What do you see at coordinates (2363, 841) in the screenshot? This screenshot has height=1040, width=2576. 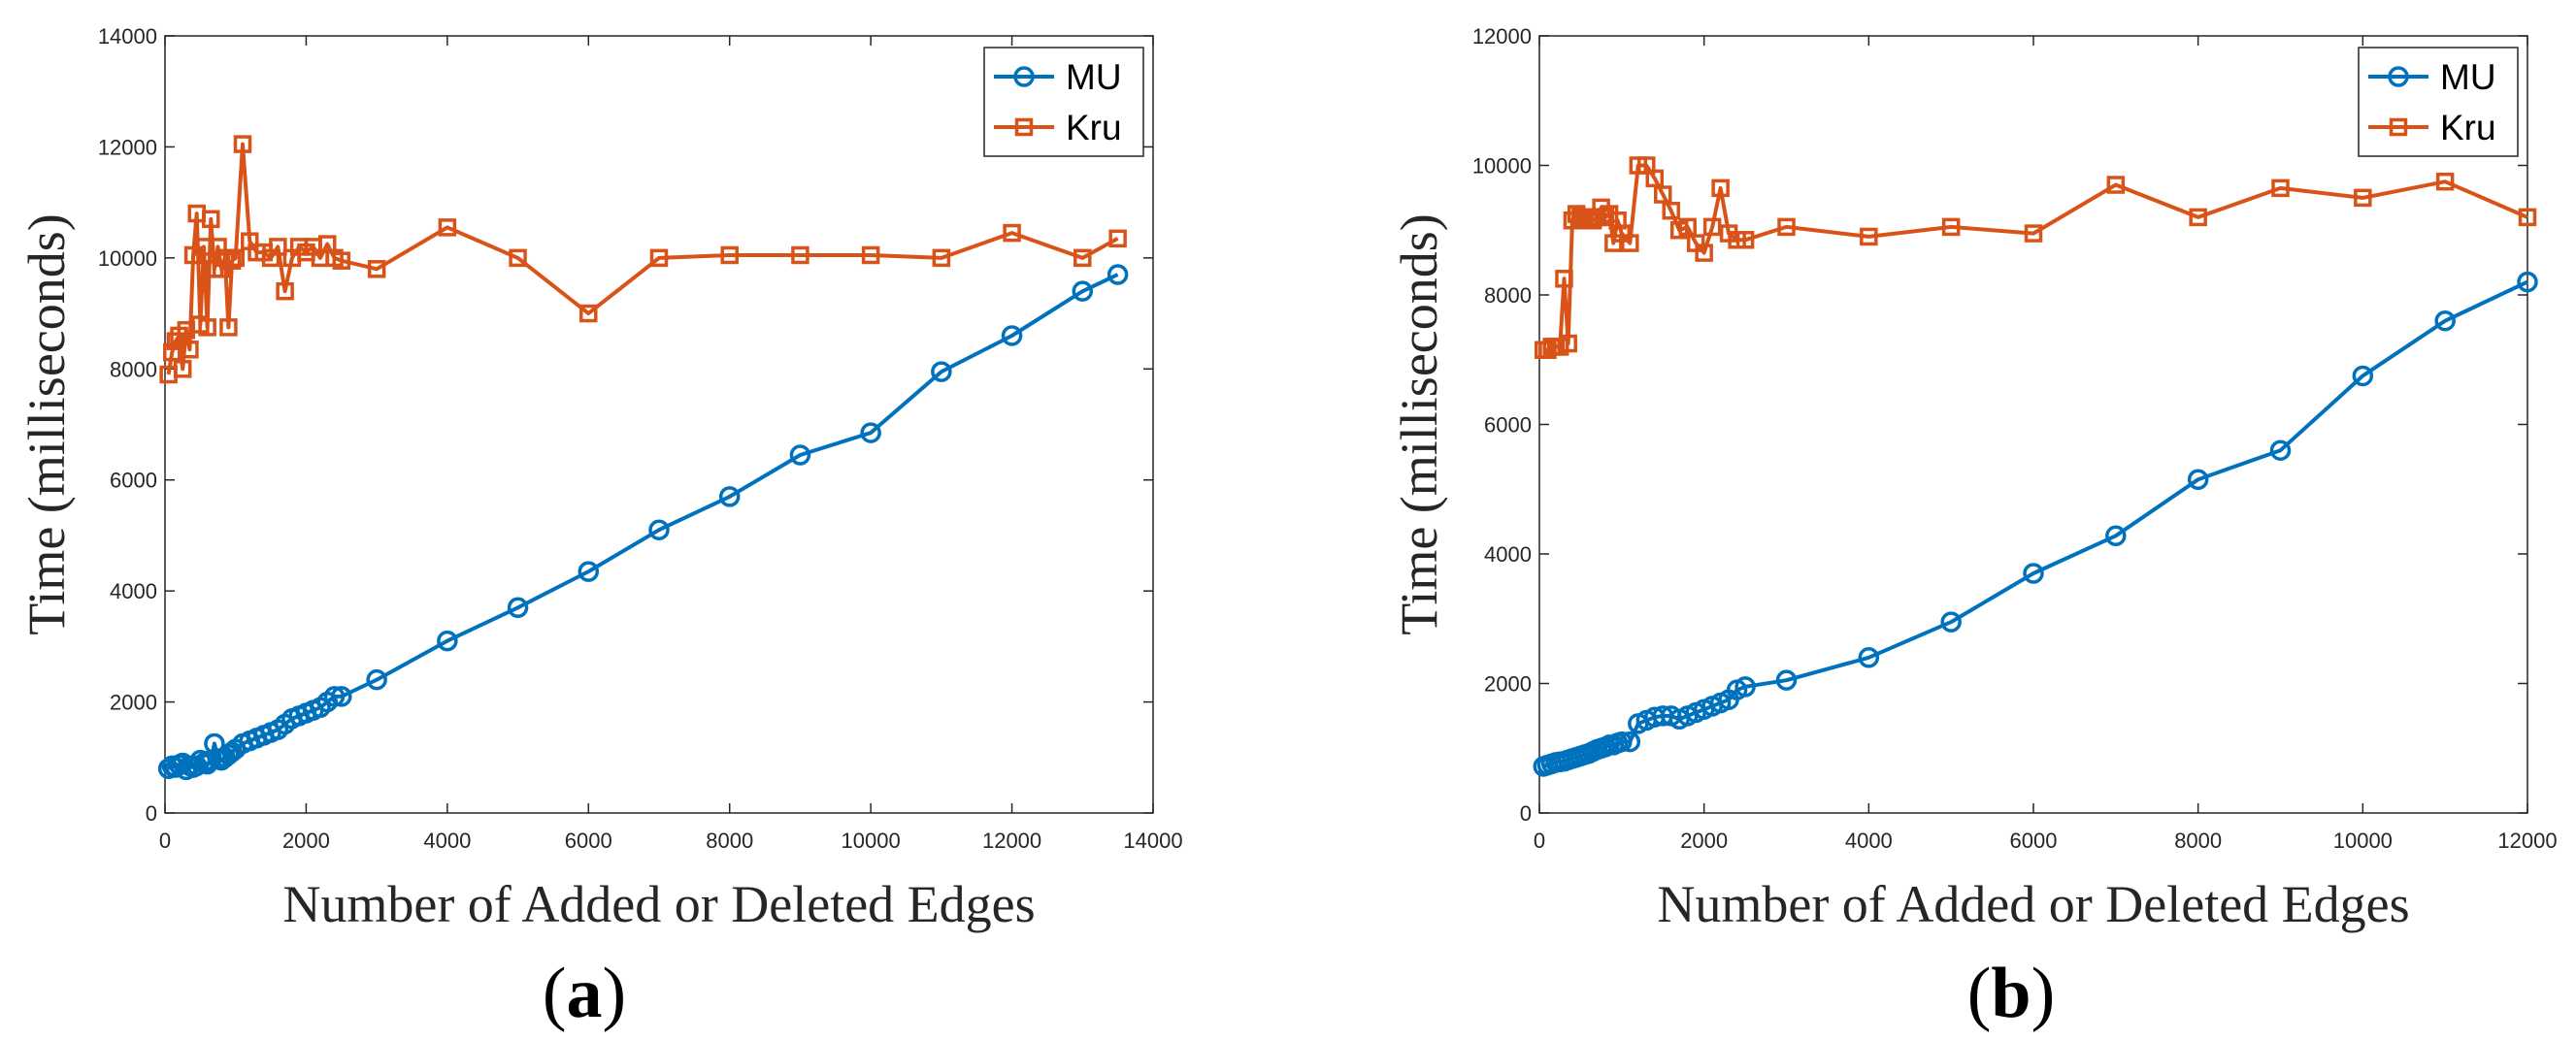 I see `x-tick-label: 10000` at bounding box center [2363, 841].